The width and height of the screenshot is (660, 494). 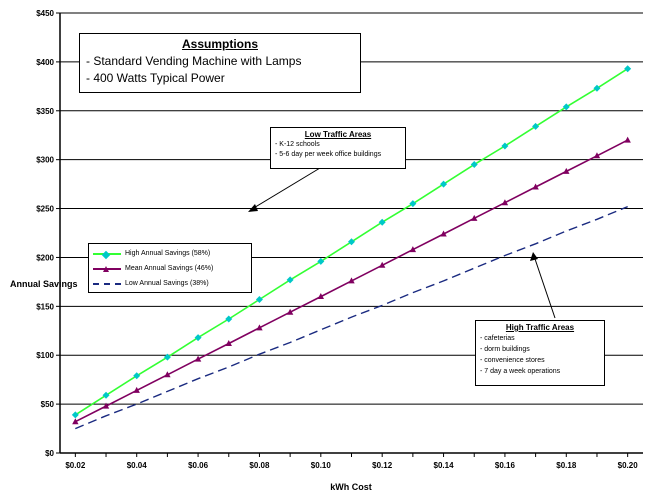 What do you see at coordinates (544, 287) in the screenshot?
I see `high-traffic-arrow` at bounding box center [544, 287].